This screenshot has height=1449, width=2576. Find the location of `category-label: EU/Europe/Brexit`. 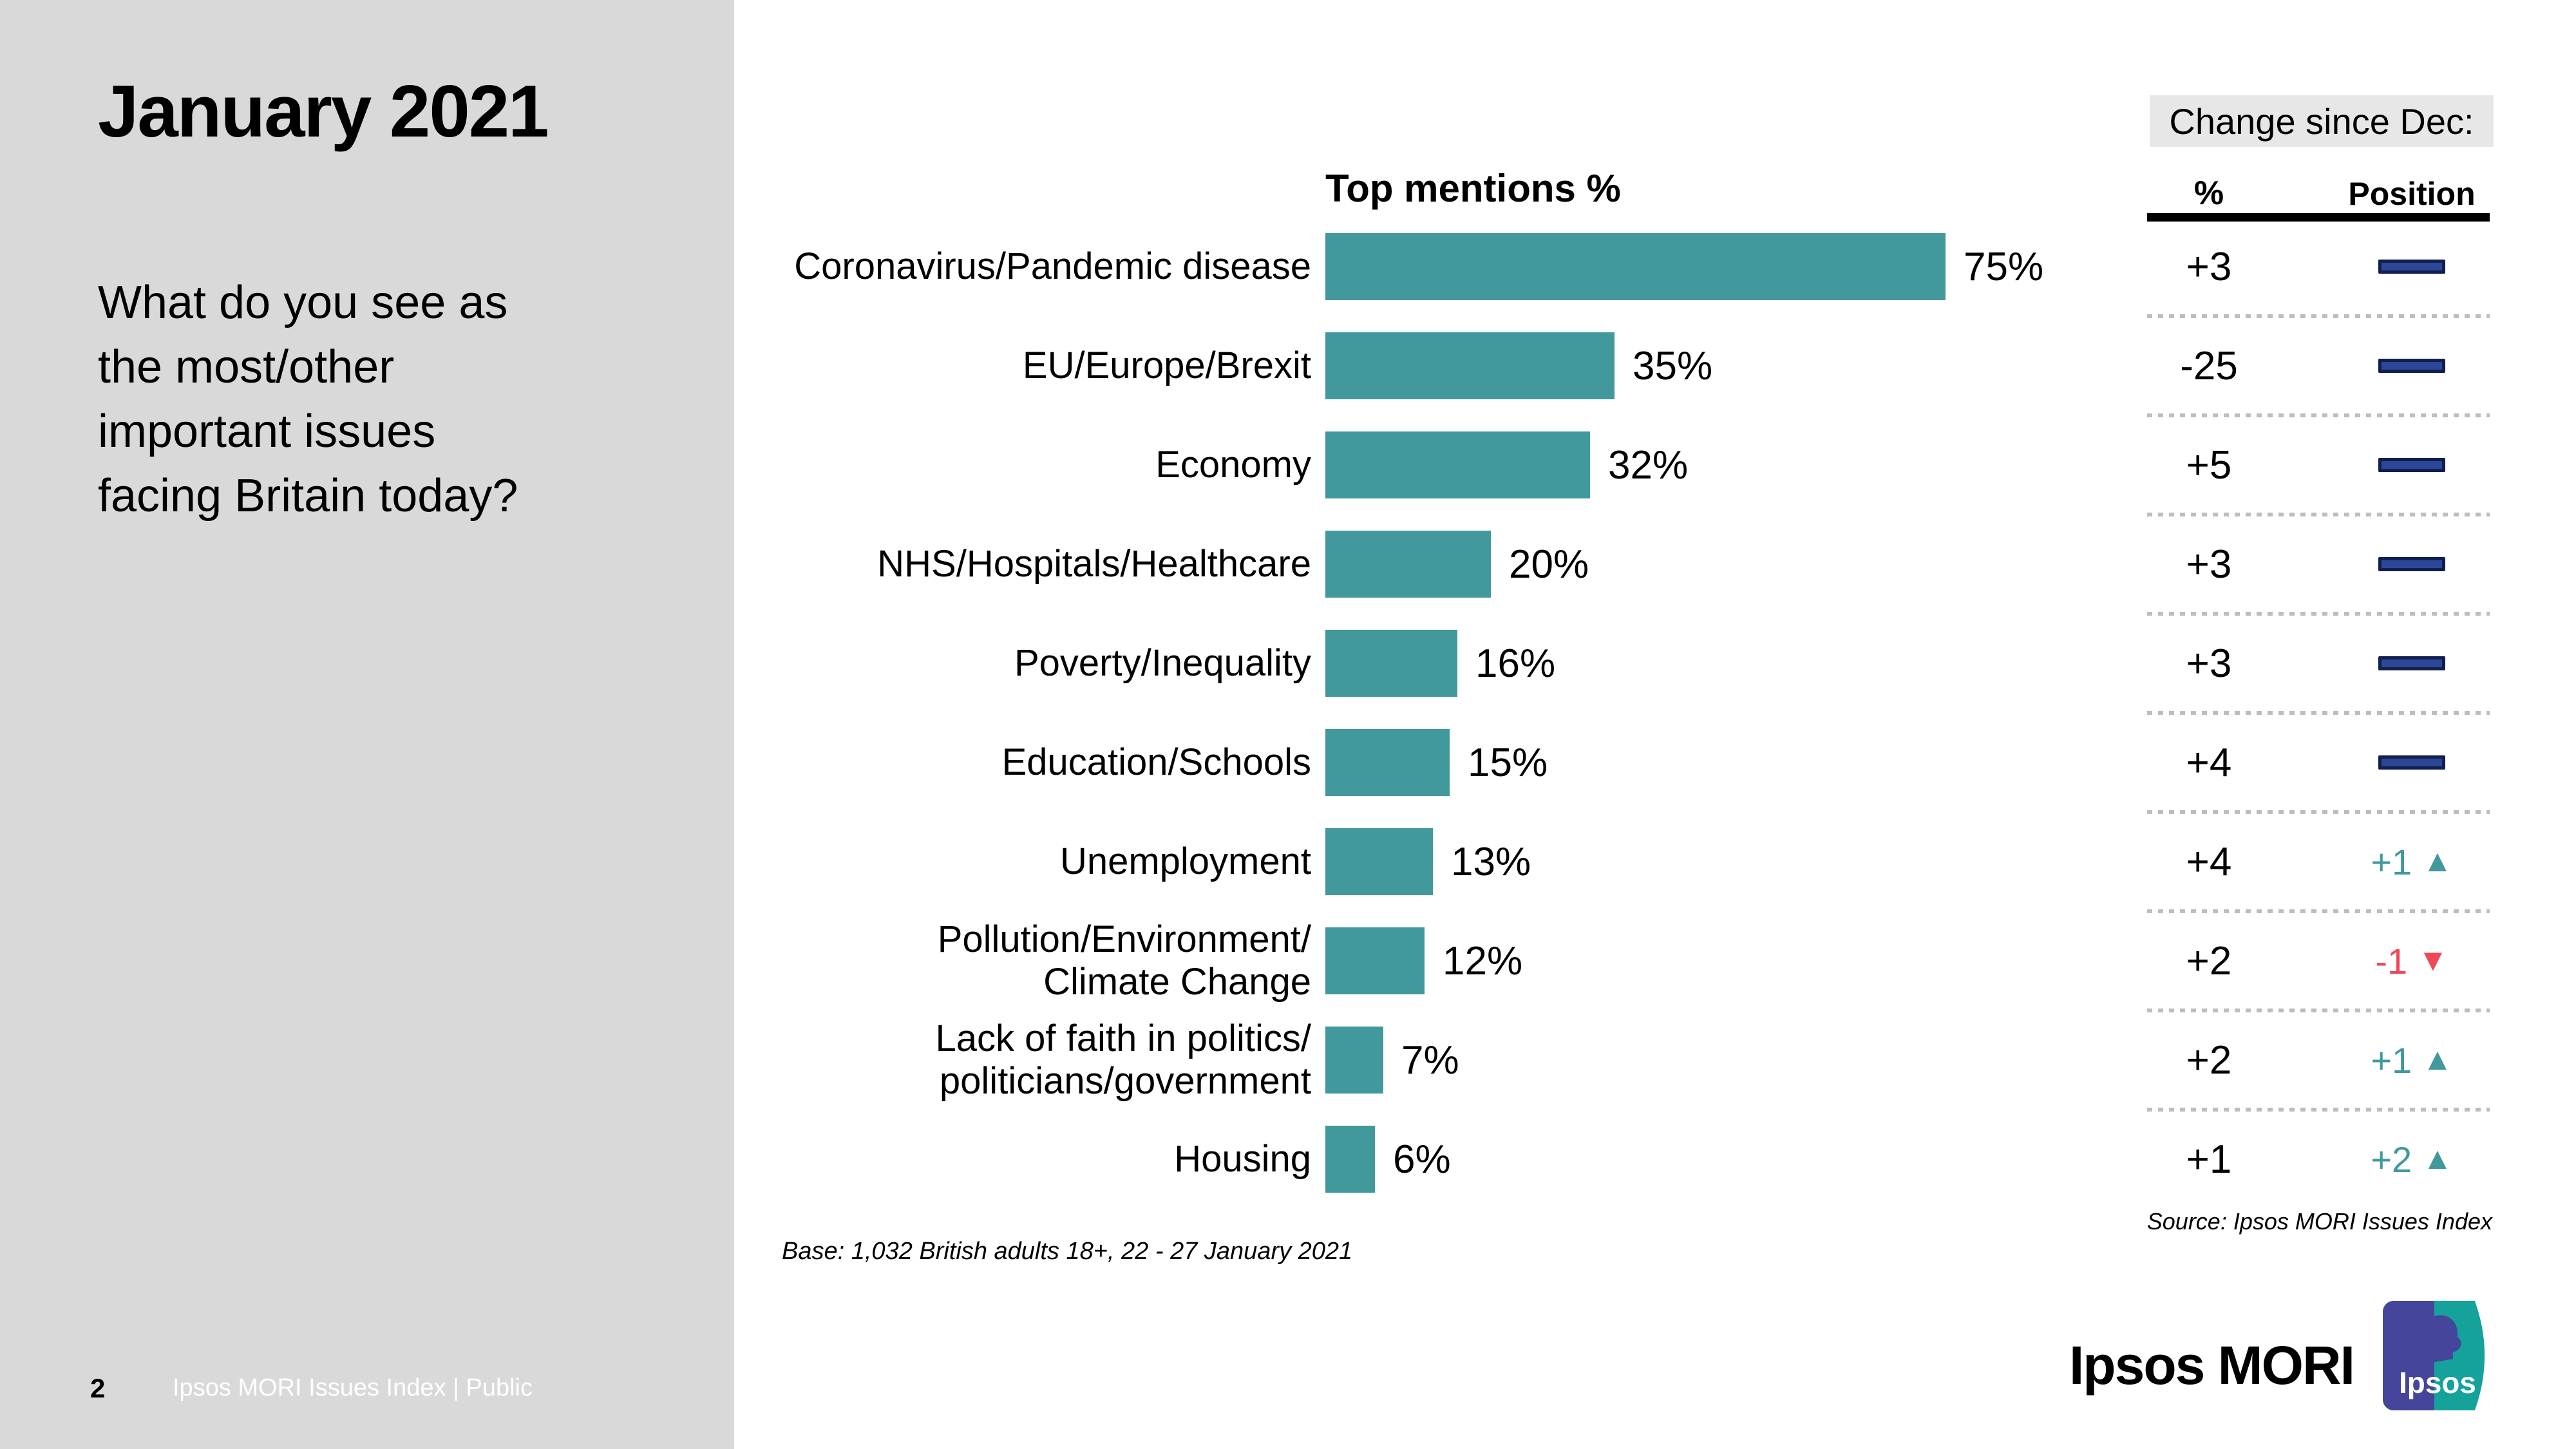

category-label: EU/Europe/Brexit is located at coordinates (1166, 366).